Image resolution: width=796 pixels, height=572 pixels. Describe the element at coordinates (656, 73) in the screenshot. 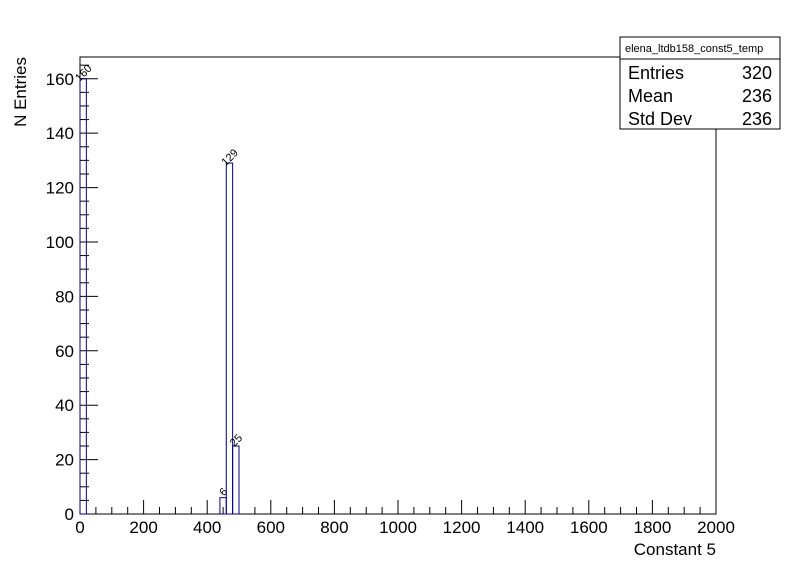

I see `stats-label: Entries` at that location.